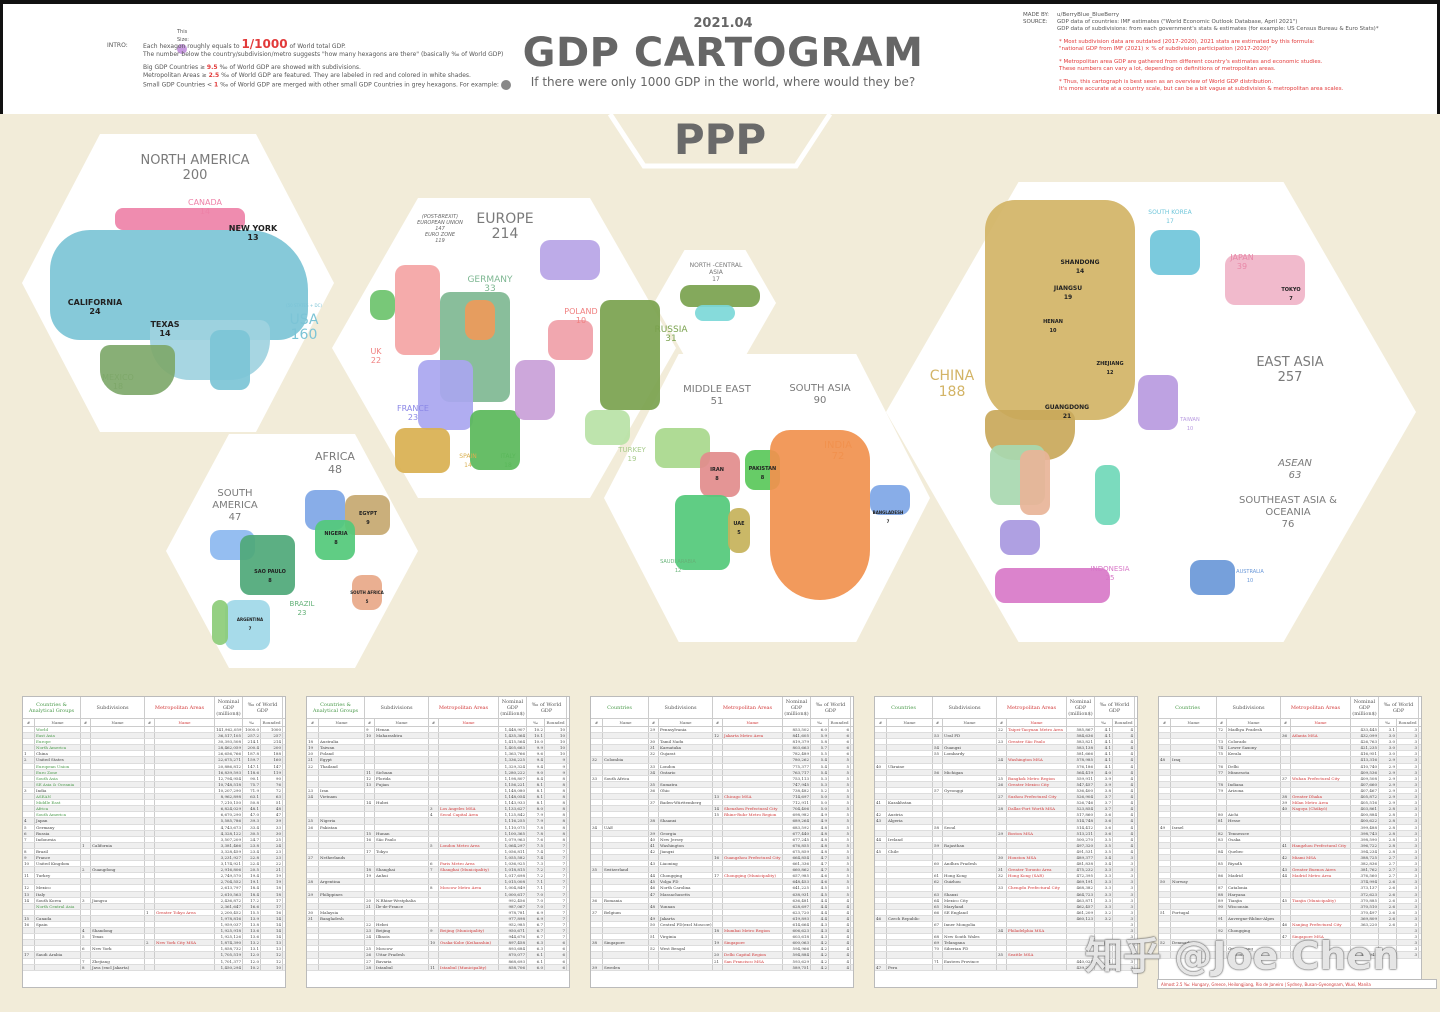  I want to click on label-east-asia: EAST ASIA 257, so click(1290, 370).